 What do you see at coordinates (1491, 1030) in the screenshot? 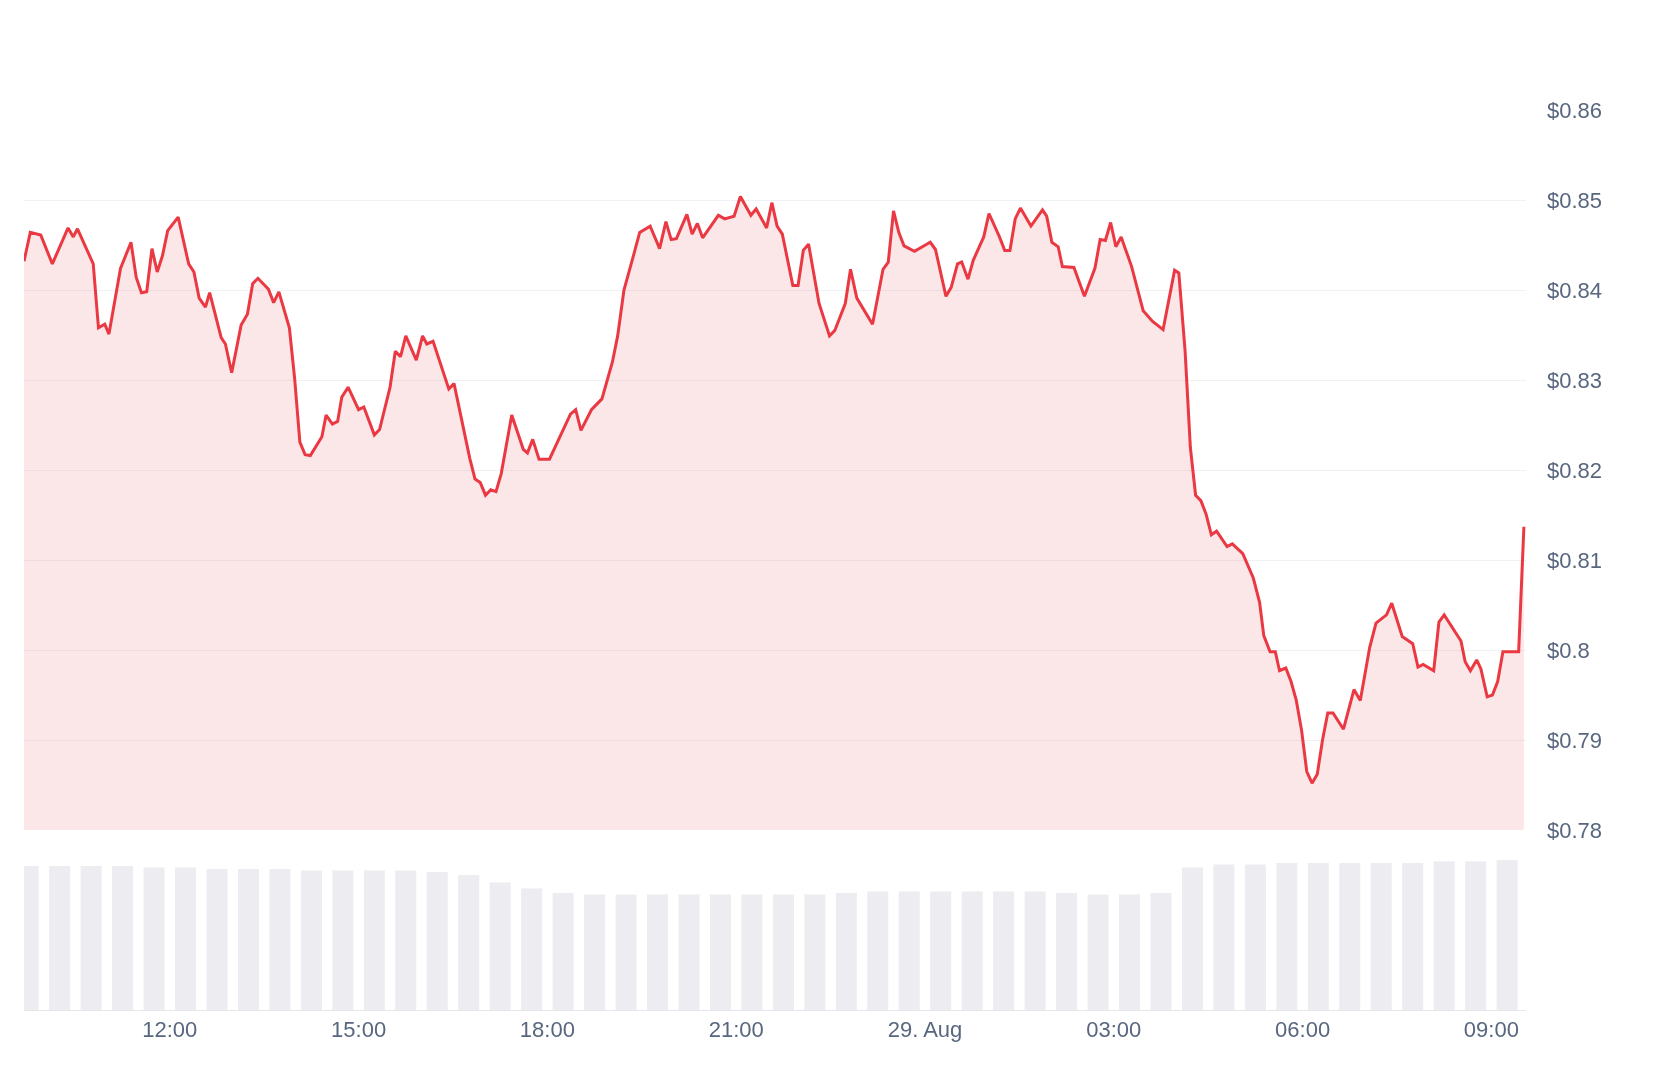
I see `x-tick-label: 09:00` at bounding box center [1491, 1030].